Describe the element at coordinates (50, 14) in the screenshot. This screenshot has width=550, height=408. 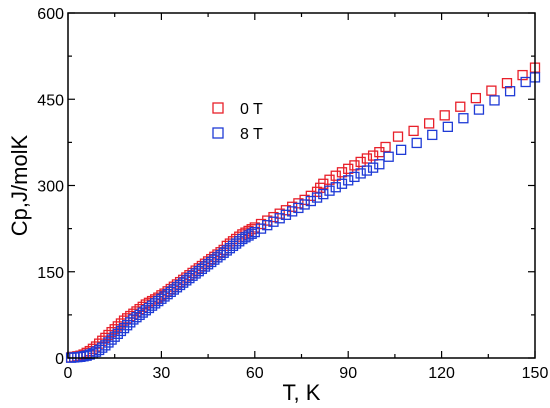
I see `y-tick-label: 600` at that location.